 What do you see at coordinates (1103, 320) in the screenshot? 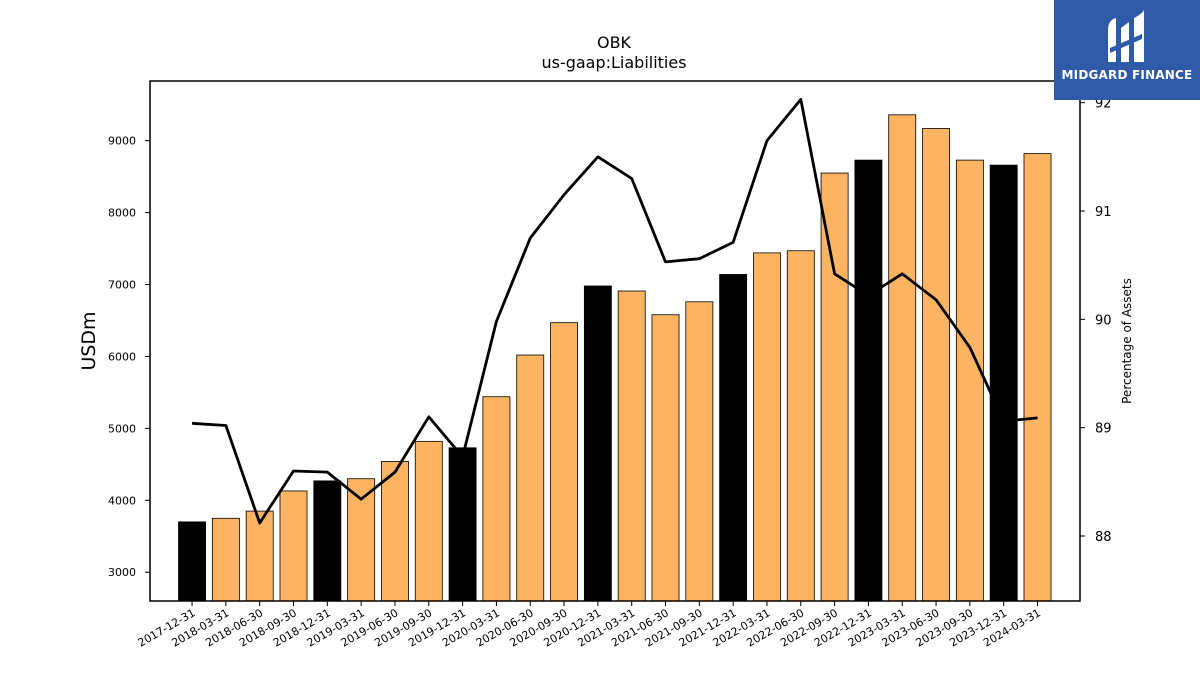
I see `y2-tick-label: 90` at bounding box center [1103, 320].